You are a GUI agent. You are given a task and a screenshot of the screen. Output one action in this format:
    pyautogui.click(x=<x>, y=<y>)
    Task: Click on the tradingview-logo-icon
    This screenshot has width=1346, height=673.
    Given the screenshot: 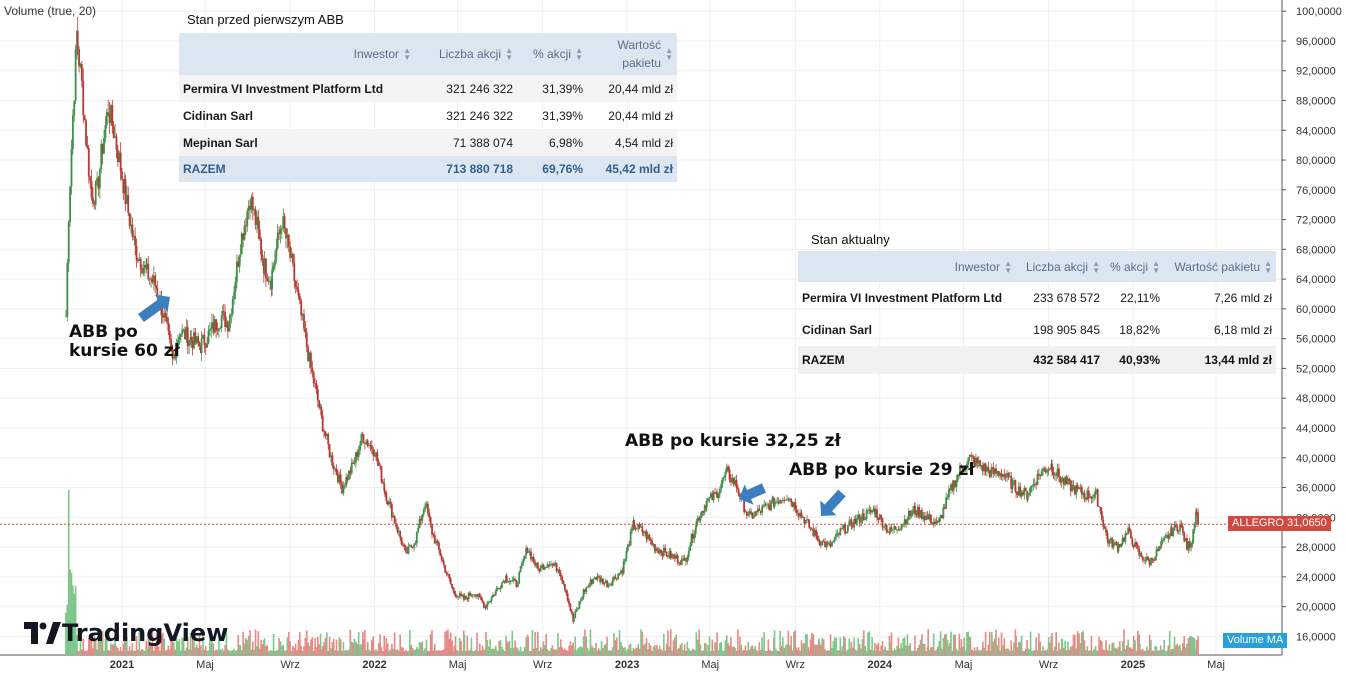 What is the action you would take?
    pyautogui.click(x=43, y=636)
    